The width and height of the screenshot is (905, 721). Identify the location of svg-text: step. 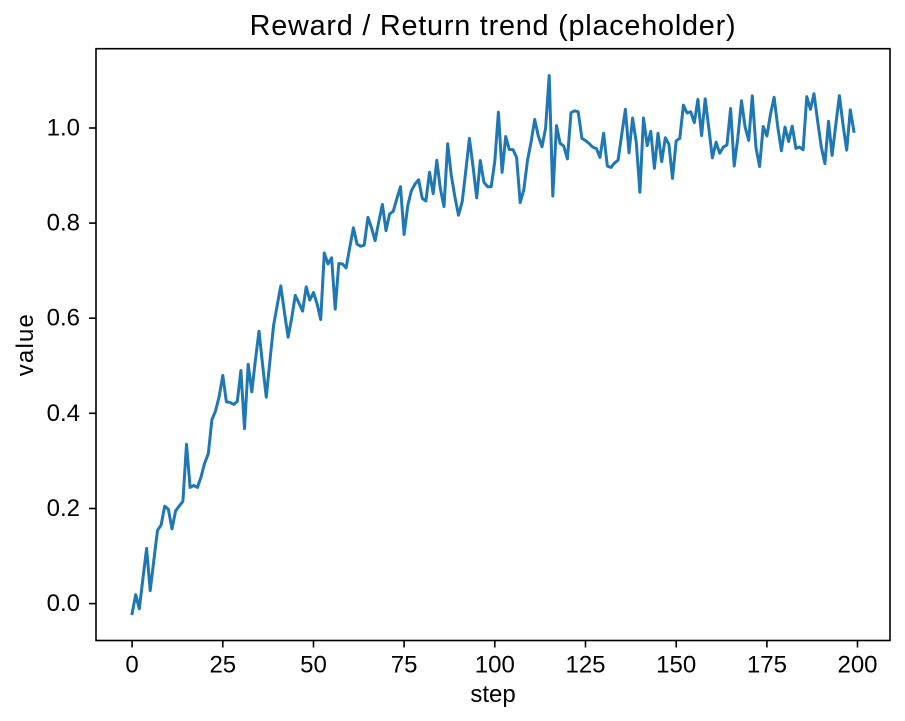
(492, 694).